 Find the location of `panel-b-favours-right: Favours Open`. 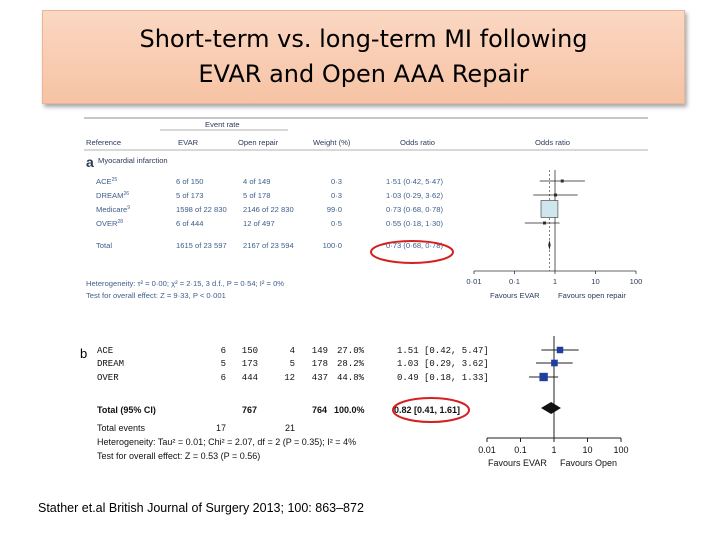

panel-b-favours-right: Favours Open is located at coordinates (588, 463).